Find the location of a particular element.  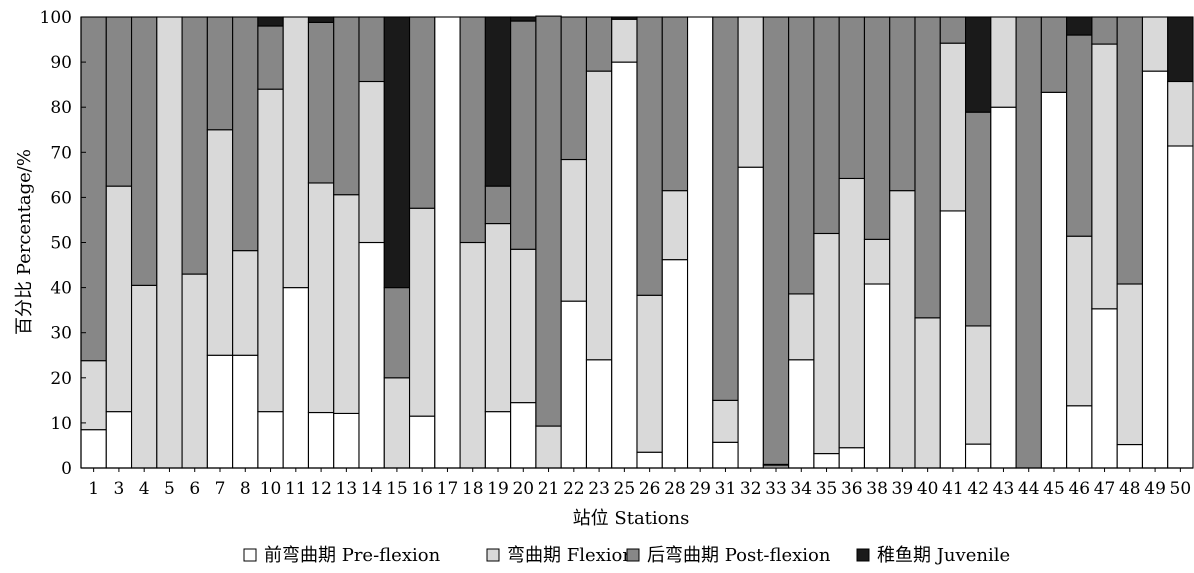

bar-segment-48-s0 is located at coordinates (1130, 456).